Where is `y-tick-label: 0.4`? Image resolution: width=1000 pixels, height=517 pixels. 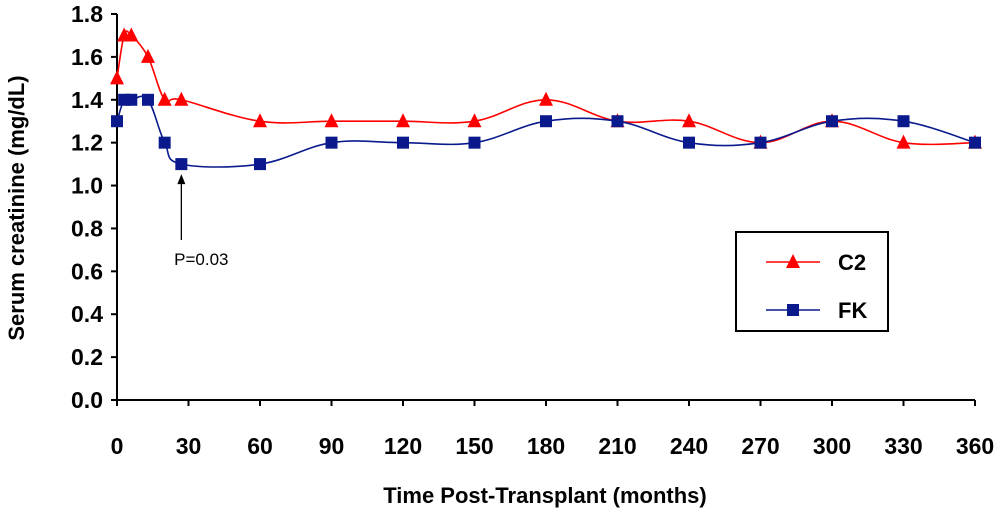
y-tick-label: 0.4 is located at coordinates (87, 314).